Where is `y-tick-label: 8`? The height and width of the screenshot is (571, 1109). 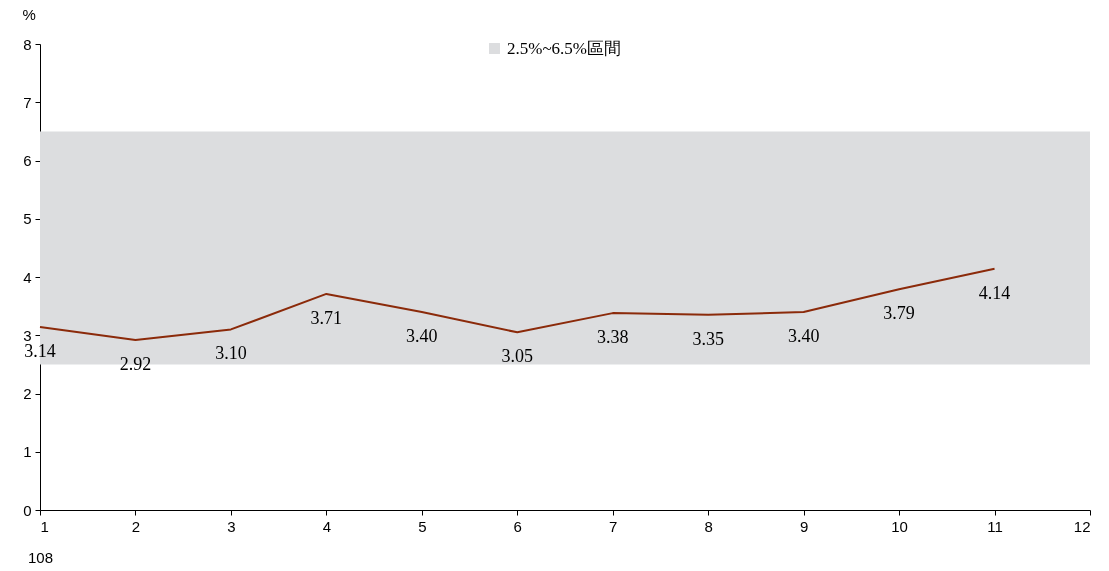
y-tick-label: 8 is located at coordinates (27, 44).